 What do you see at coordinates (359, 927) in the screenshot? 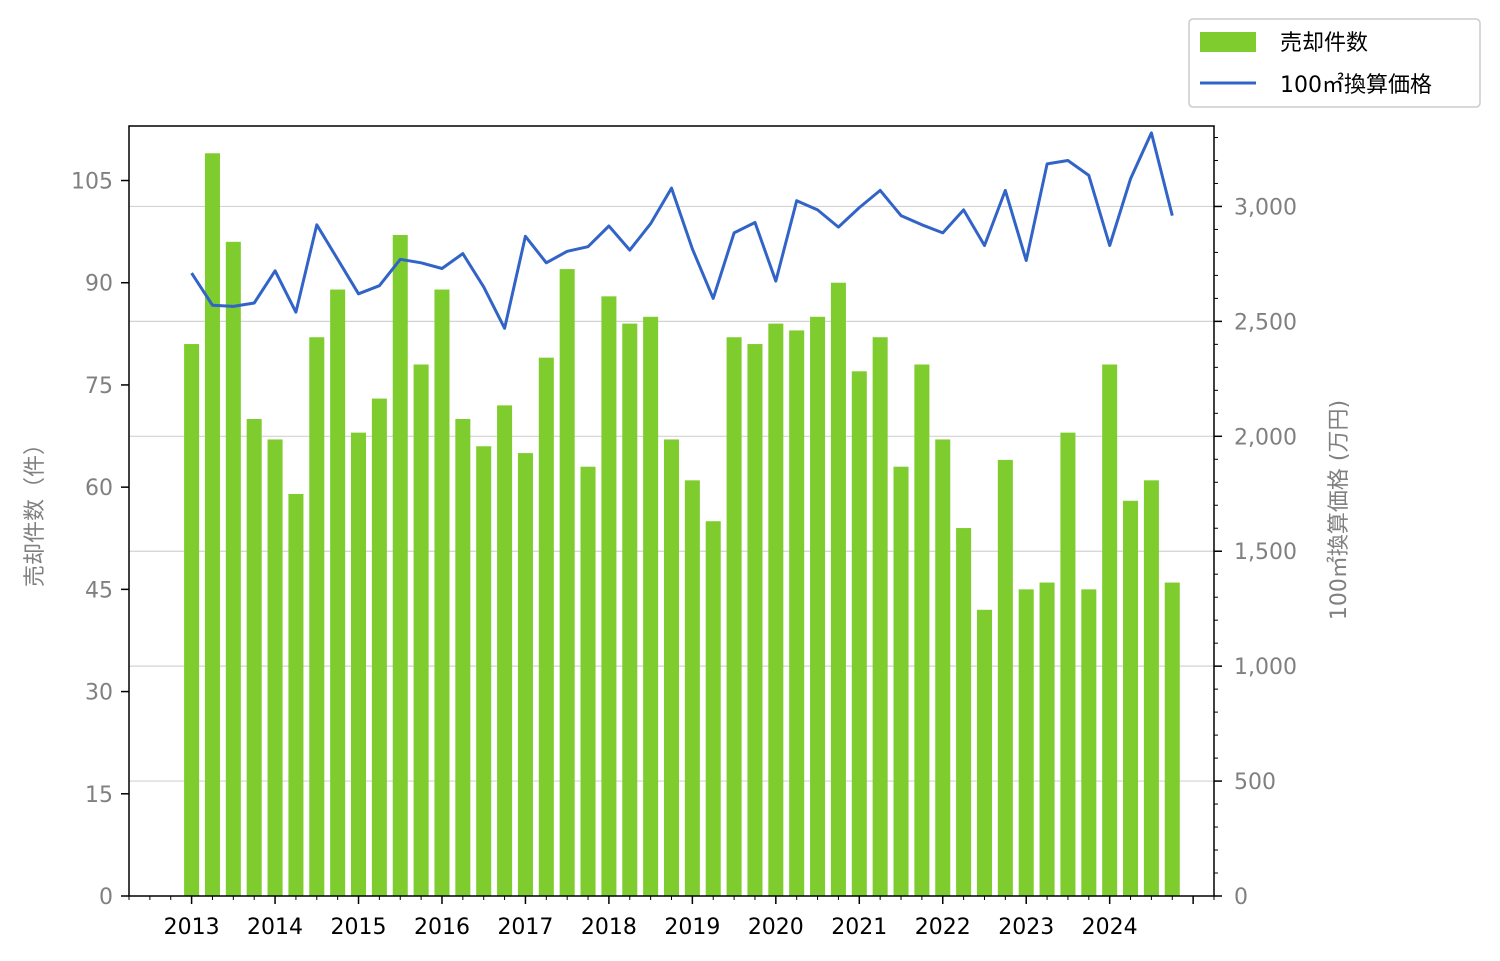
I see `x-tick-label: 2015` at bounding box center [359, 927].